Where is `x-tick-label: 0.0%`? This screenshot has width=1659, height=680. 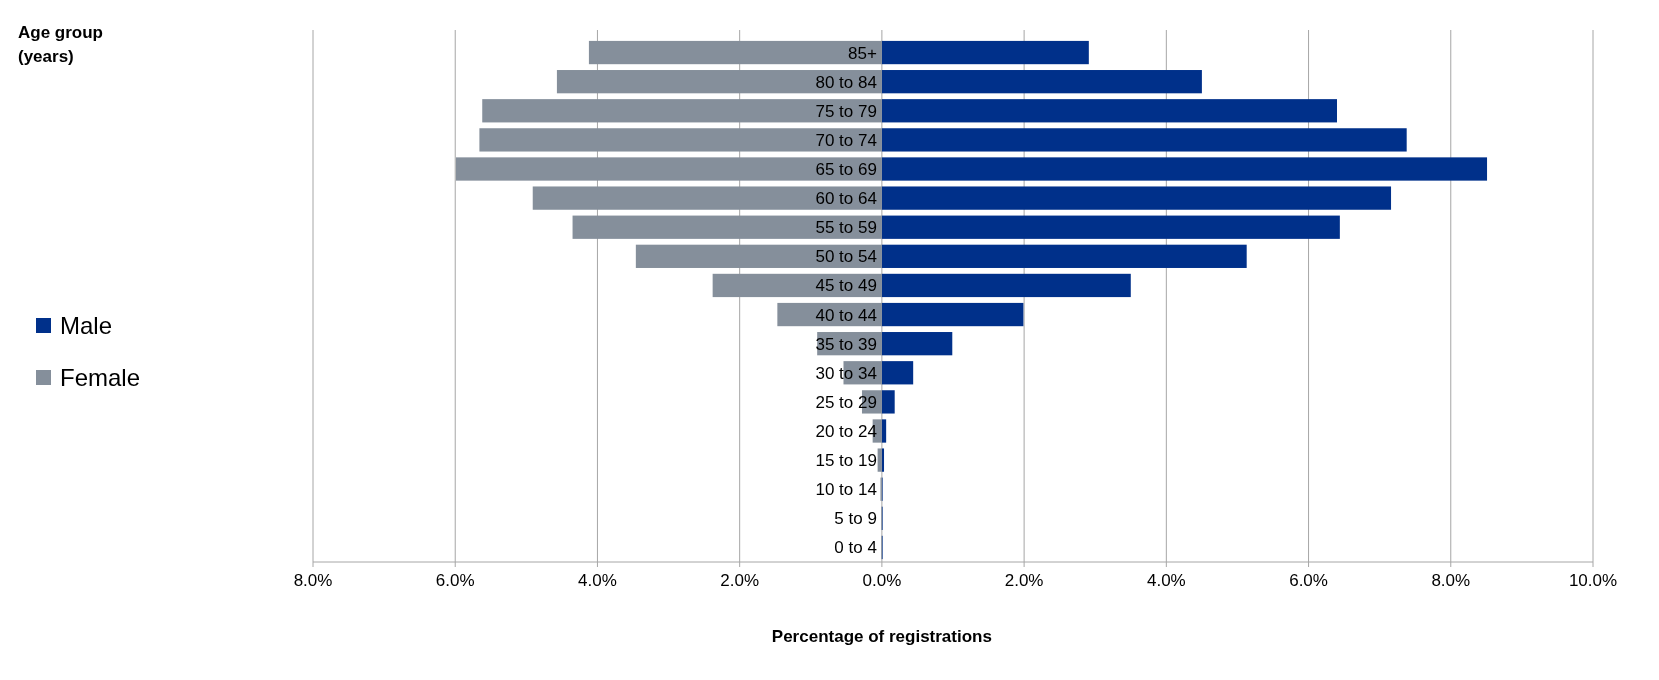 x-tick-label: 0.0% is located at coordinates (882, 580).